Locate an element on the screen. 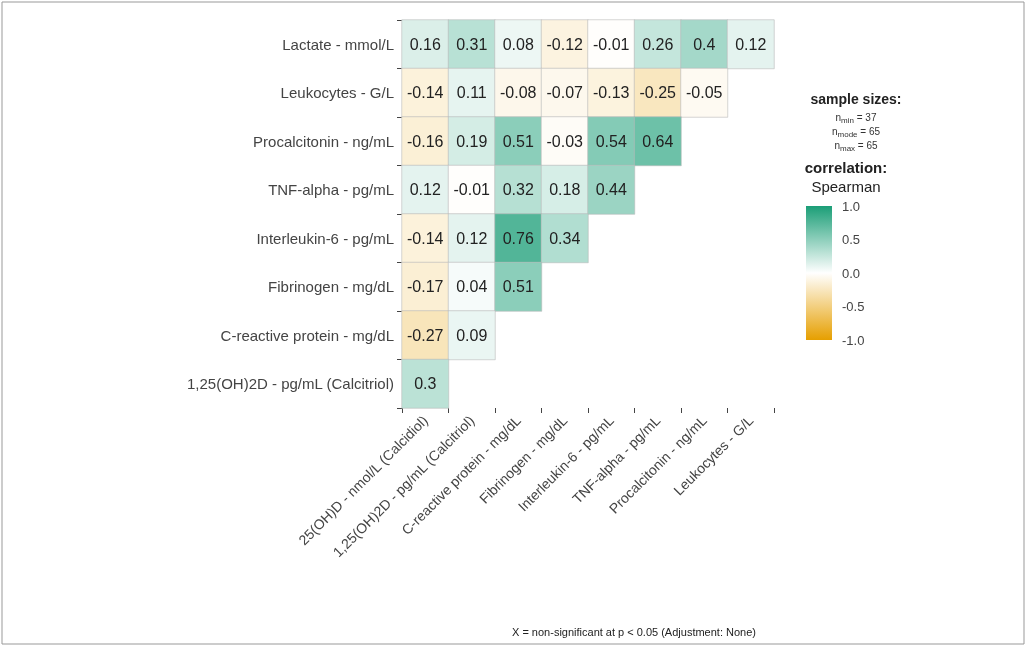 The height and width of the screenshot is (646, 1028). data-label: 0.16 is located at coordinates (425, 44).